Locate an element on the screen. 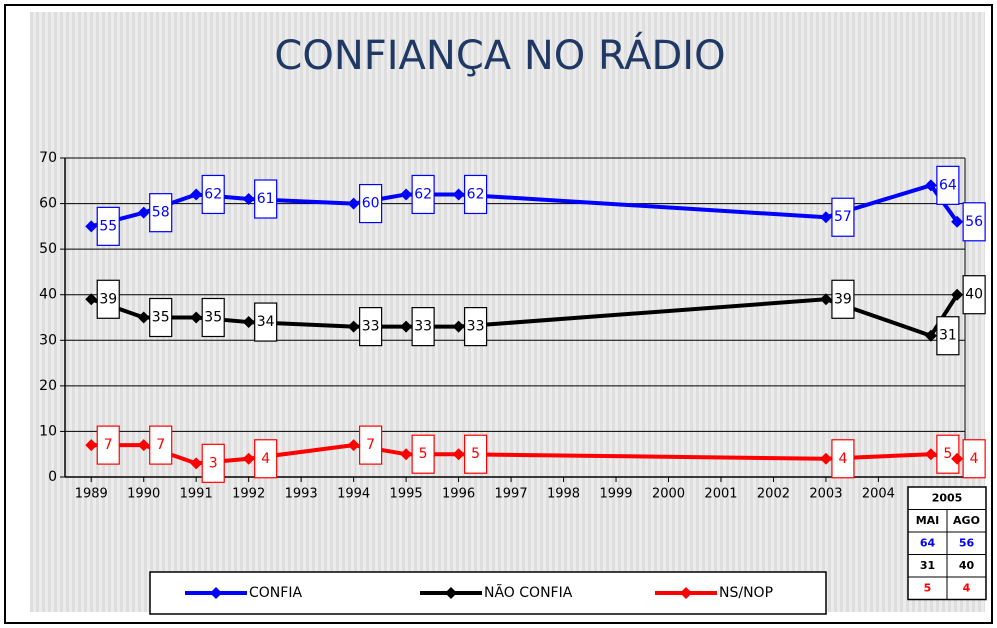 The image size is (997, 628). data-label: 57 is located at coordinates (843, 217).